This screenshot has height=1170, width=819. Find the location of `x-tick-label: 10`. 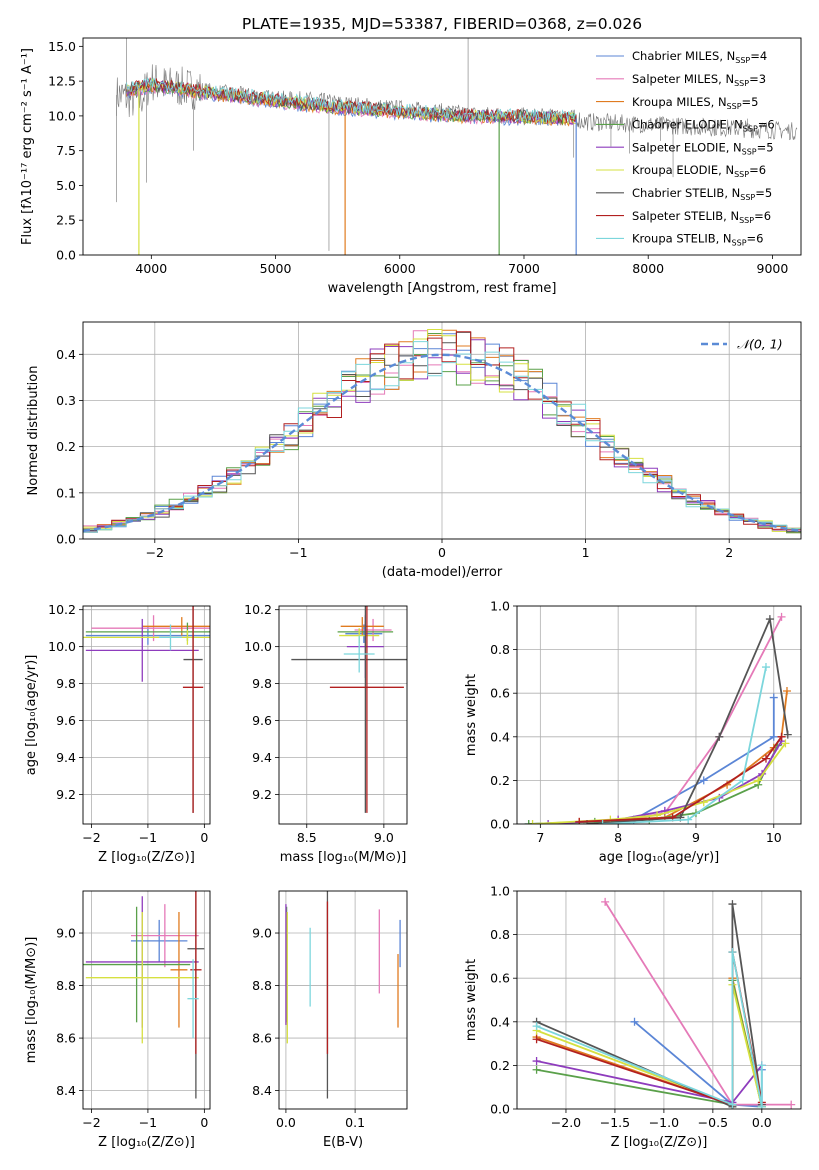

x-tick-label: 10 is located at coordinates (774, 837).